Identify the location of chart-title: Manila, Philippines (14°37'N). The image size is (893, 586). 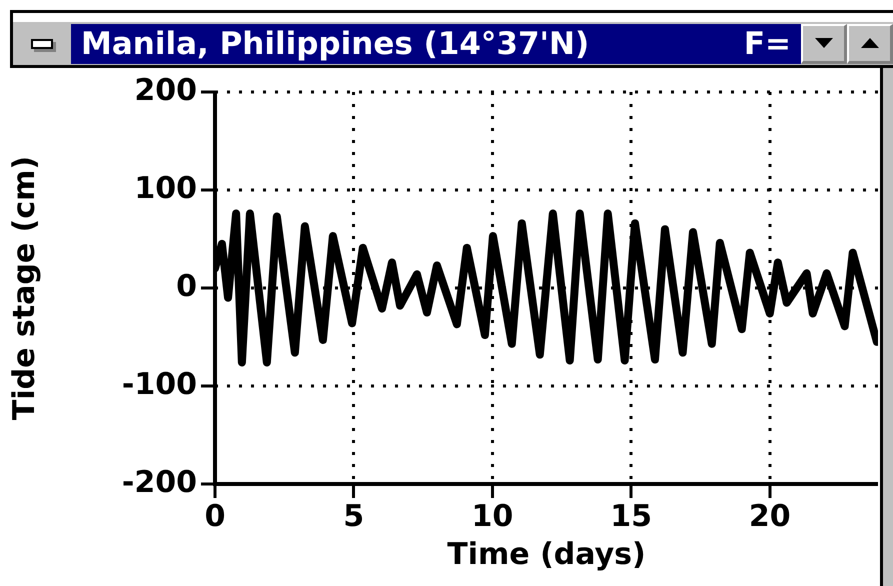
(335, 44).